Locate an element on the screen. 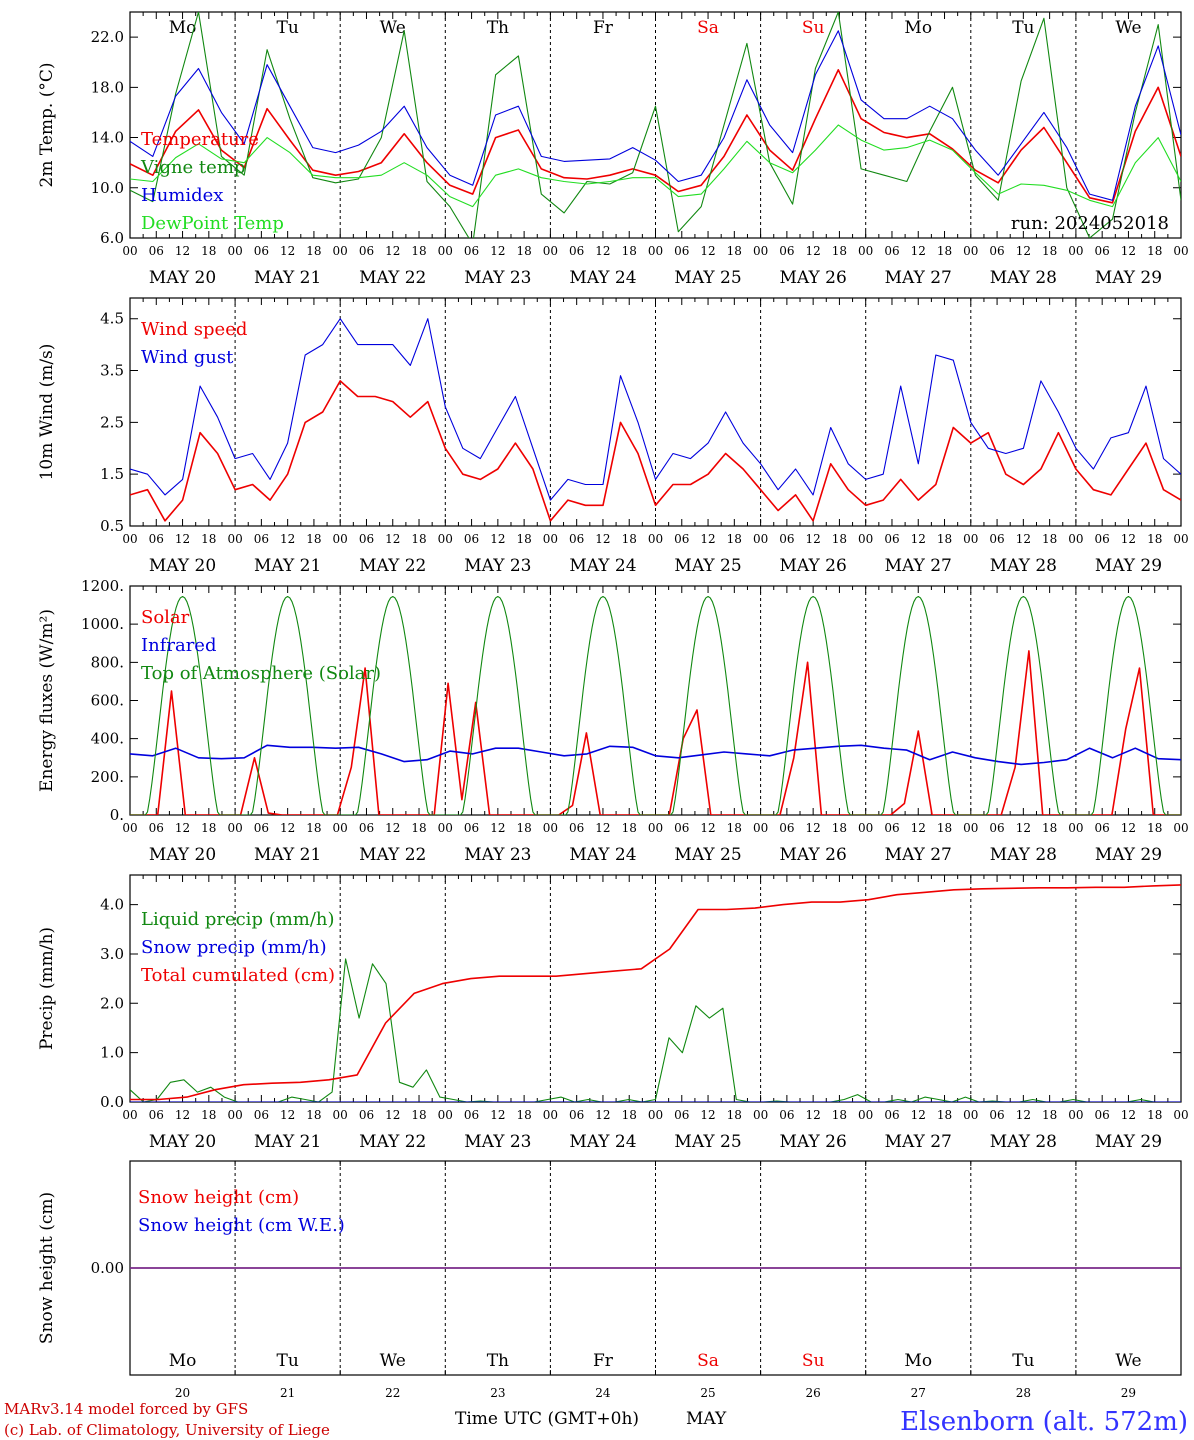  series-wind-gust is located at coordinates (655, 409).